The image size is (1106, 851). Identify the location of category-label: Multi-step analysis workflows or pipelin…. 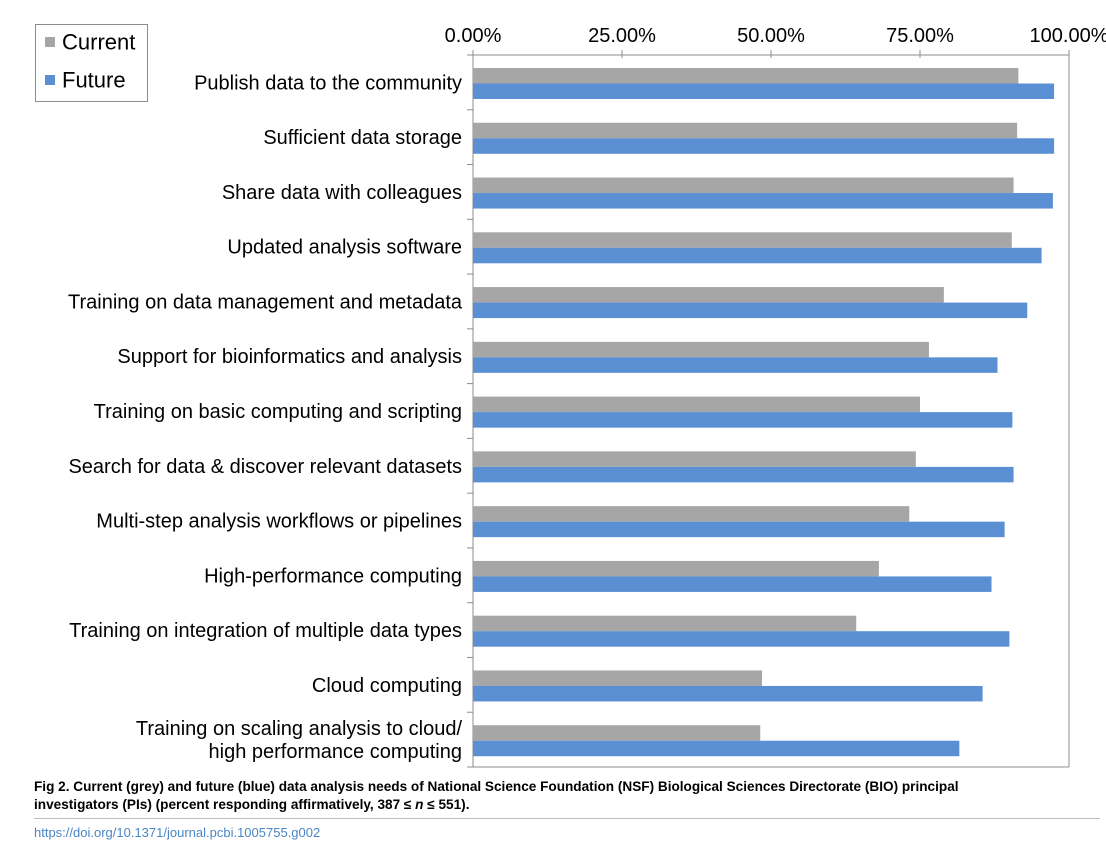
(279, 522).